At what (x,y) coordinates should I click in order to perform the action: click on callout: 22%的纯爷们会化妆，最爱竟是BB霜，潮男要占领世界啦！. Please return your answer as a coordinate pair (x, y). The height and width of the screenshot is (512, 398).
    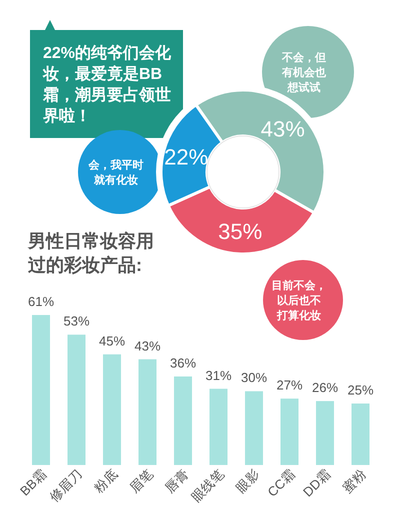
    Looking at the image, I should click on (106, 79).